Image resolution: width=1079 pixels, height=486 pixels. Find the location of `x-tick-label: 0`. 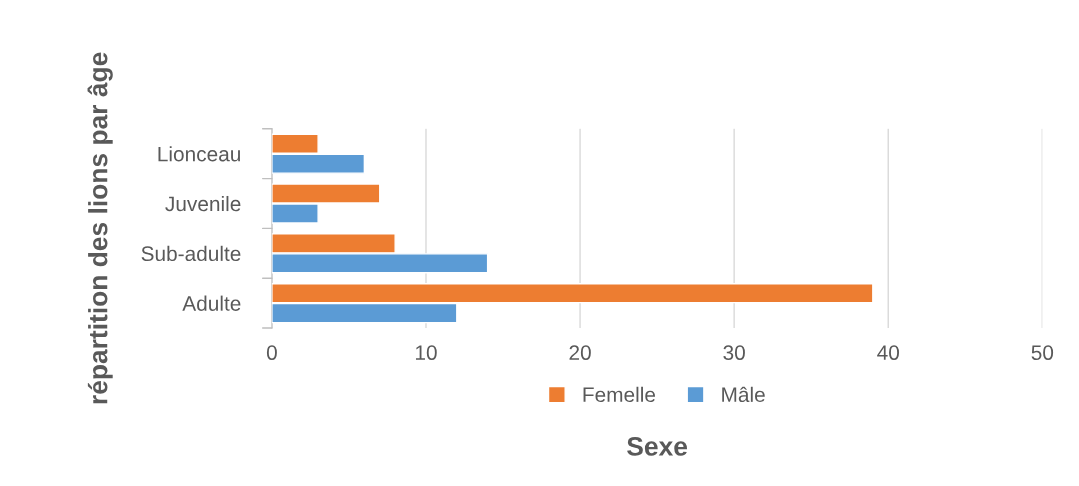

x-tick-label: 0 is located at coordinates (271, 353).